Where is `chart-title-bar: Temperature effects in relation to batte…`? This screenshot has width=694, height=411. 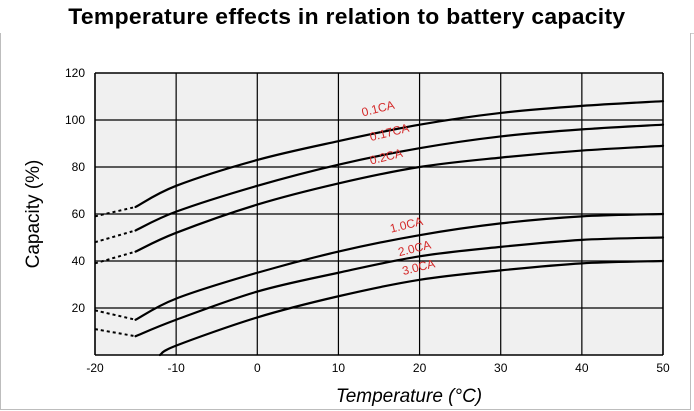
chart-title-bar: Temperature effects in relation to batte… is located at coordinates (347, 17).